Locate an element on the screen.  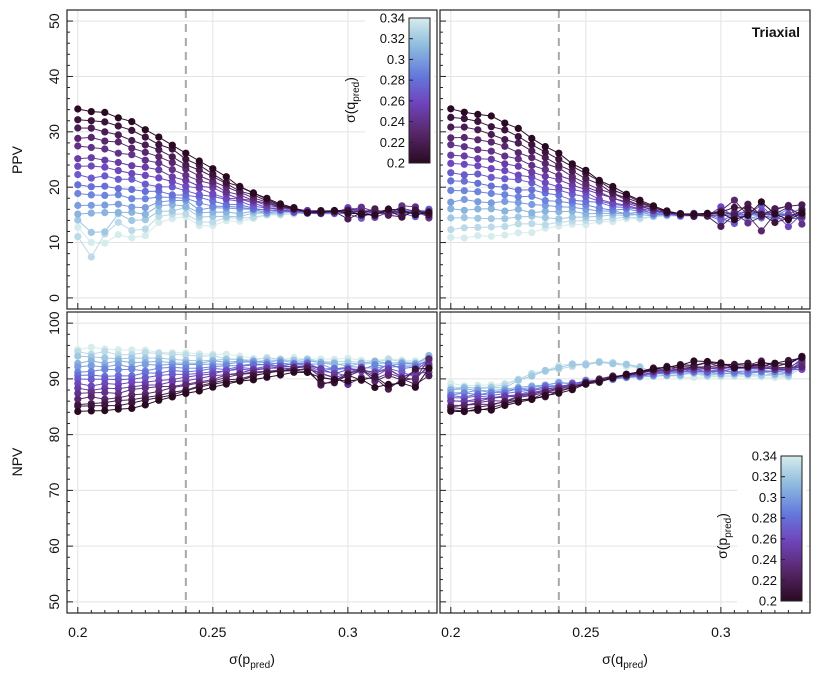
x-axis-label-left: σ(ppred) is located at coordinates (252, 661).